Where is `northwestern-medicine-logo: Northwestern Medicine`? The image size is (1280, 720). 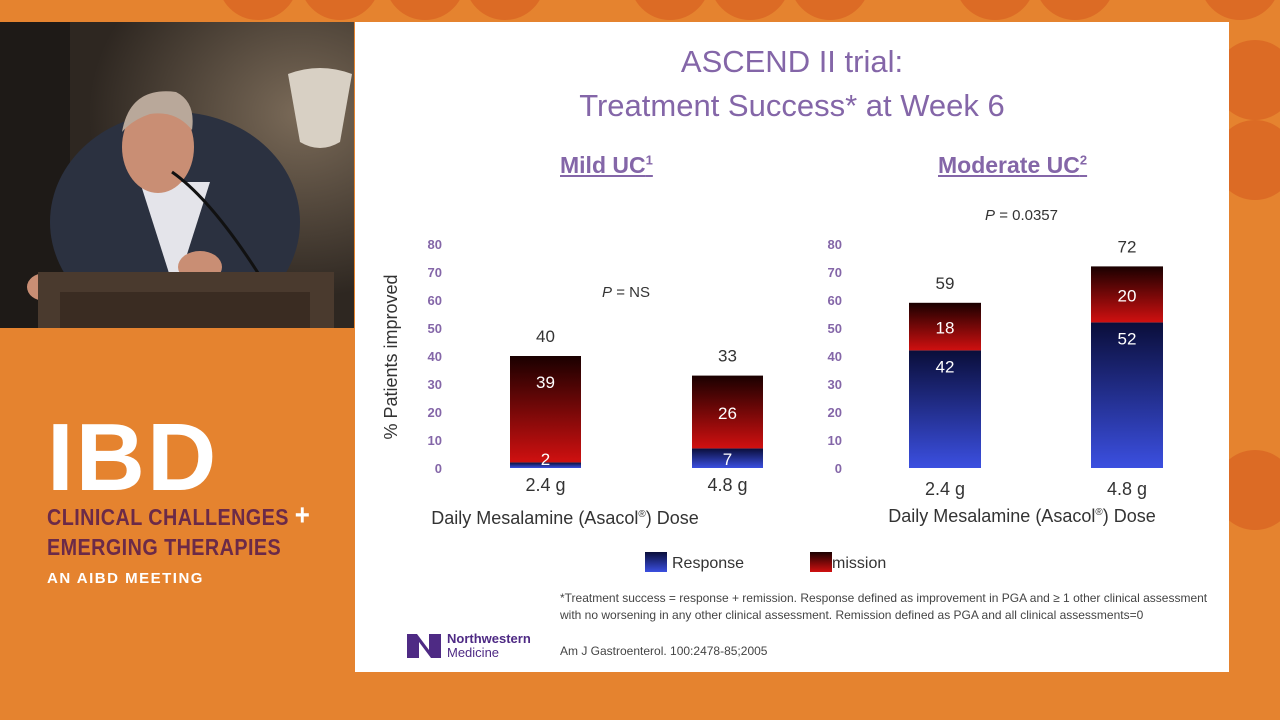
northwestern-medicine-logo: Northwestern Medicine is located at coordinates (468, 648).